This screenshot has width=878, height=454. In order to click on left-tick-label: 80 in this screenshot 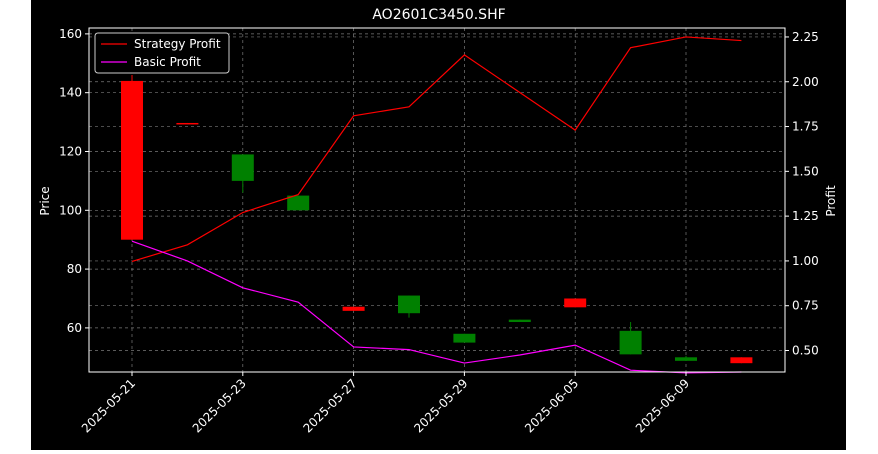, I will do `click(74, 269)`.